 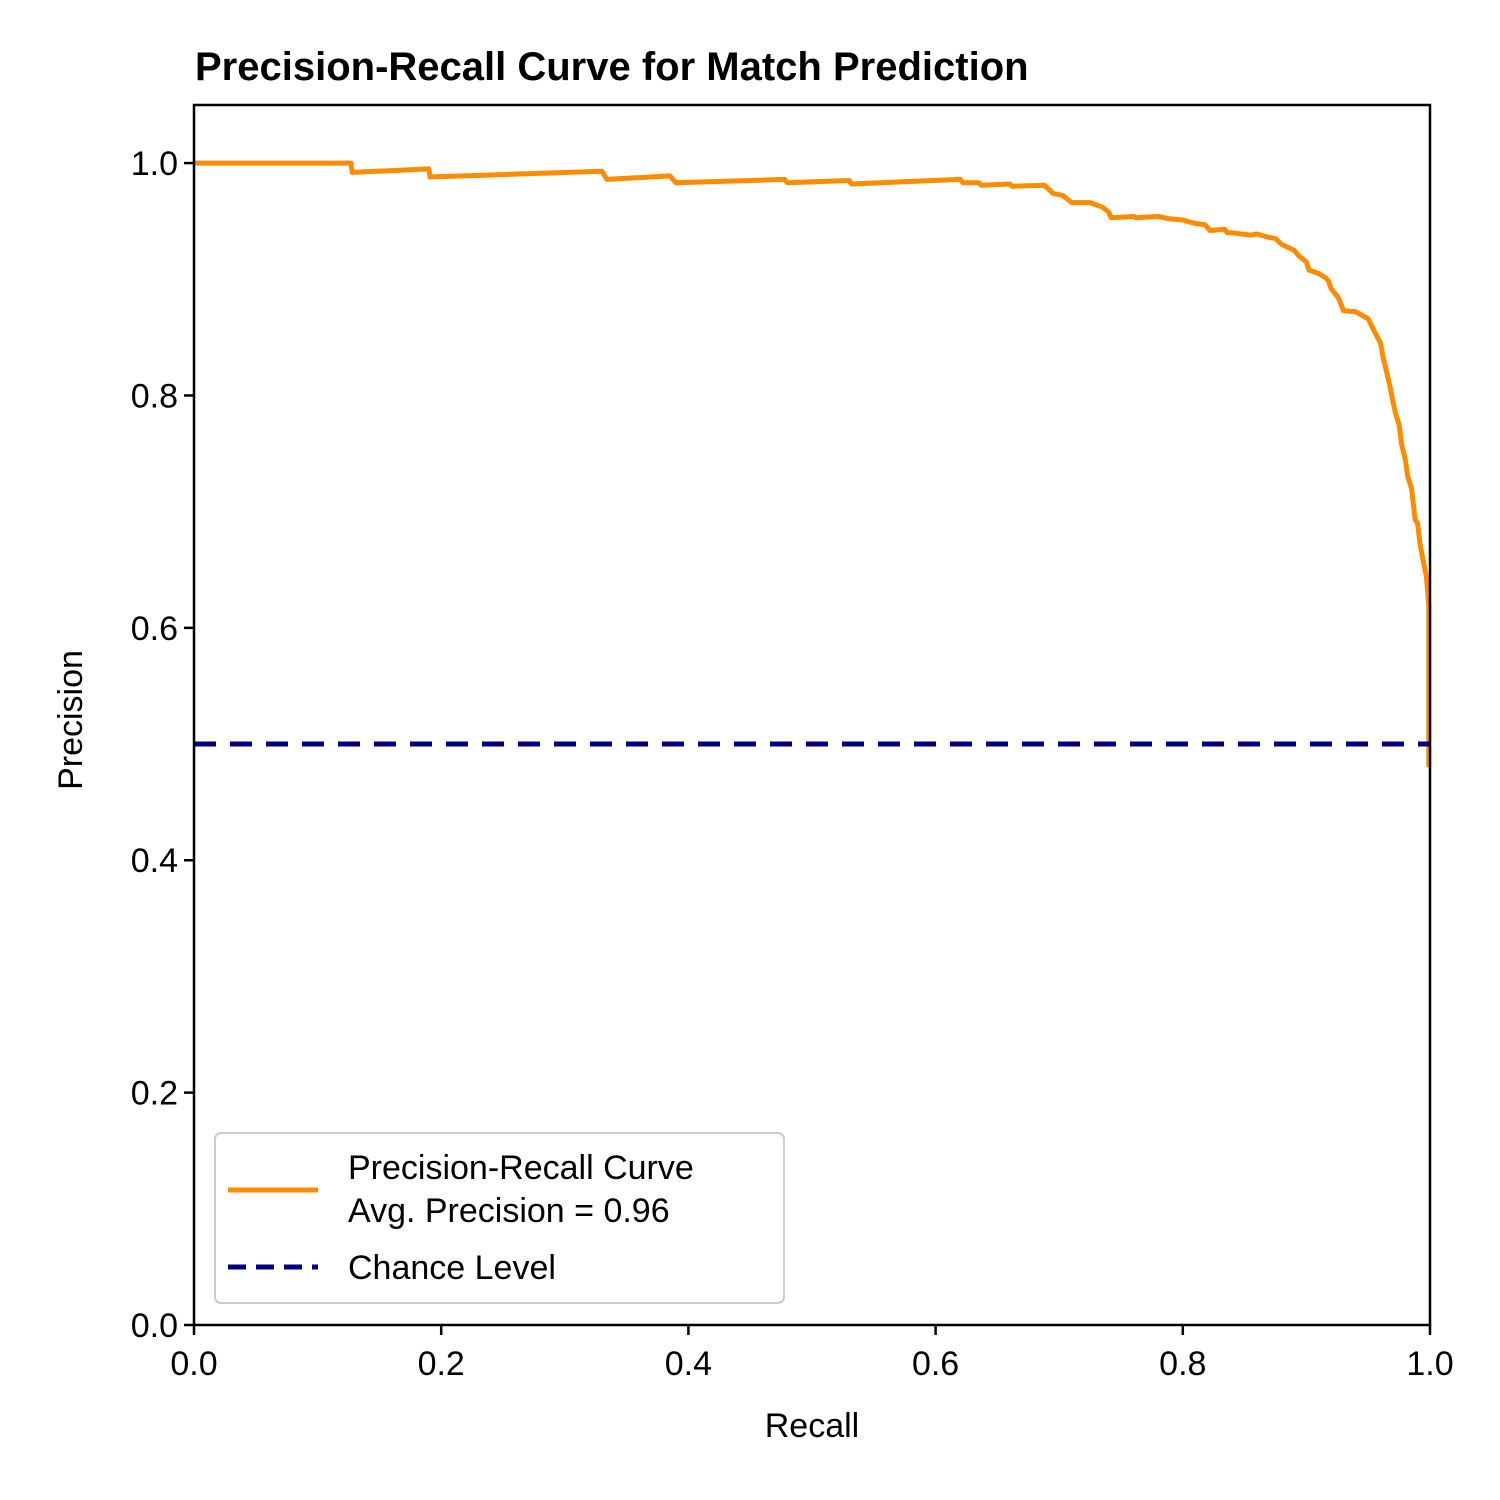 What do you see at coordinates (812, 1426) in the screenshot?
I see `x-axis-label: Recall` at bounding box center [812, 1426].